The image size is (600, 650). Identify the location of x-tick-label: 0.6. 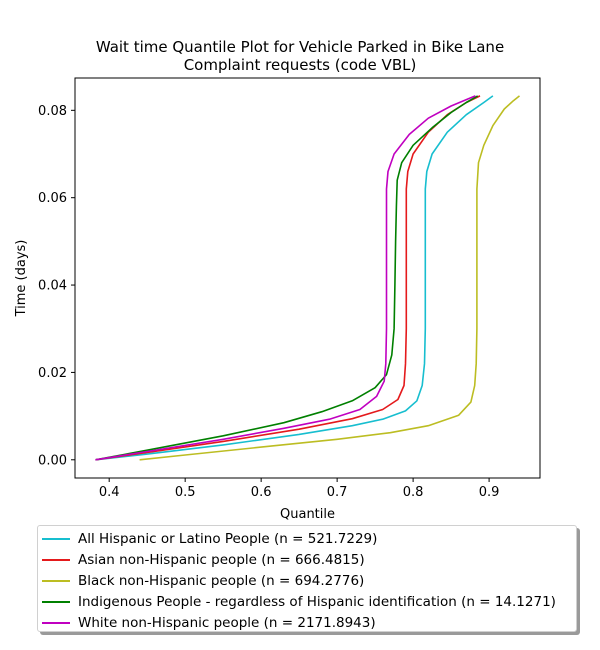
(261, 492).